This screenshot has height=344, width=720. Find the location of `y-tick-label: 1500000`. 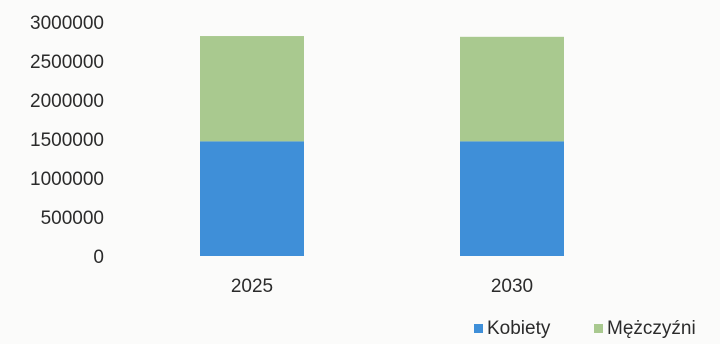

y-tick-label: 1500000 is located at coordinates (67, 140).